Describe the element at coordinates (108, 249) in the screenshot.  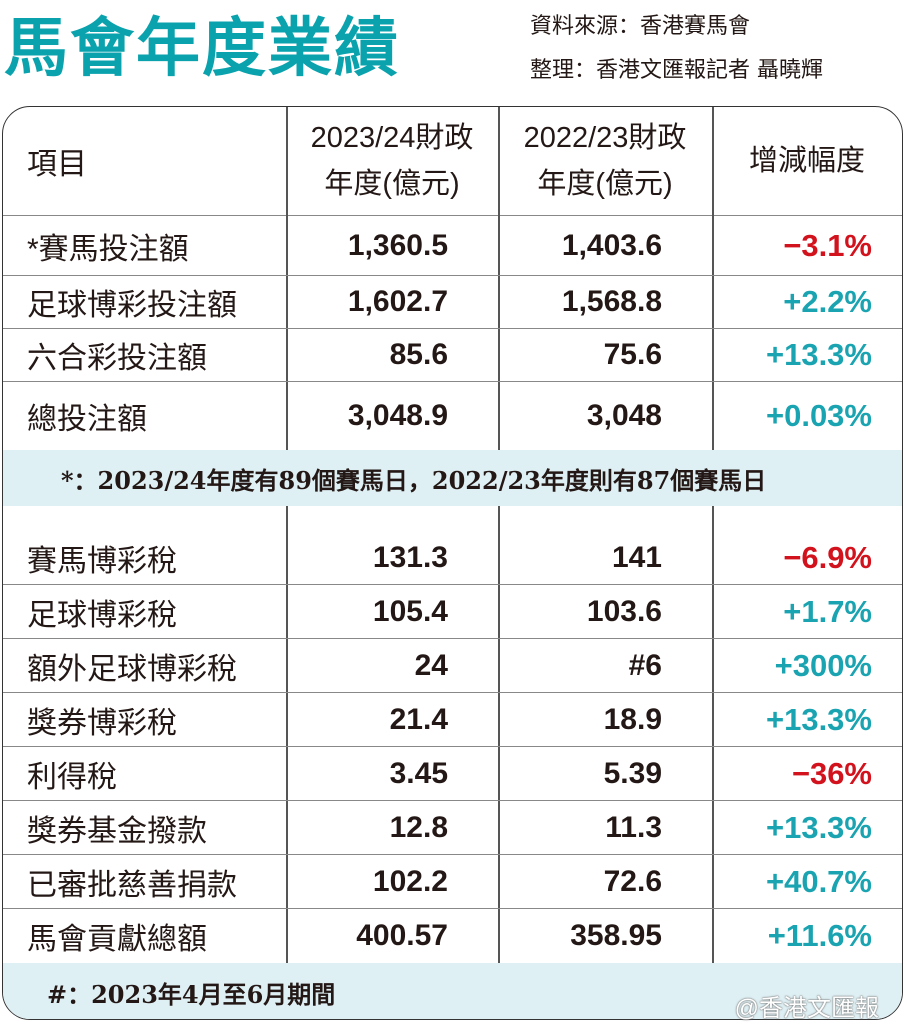
I see `row-item: *賽馬投注額` at that location.